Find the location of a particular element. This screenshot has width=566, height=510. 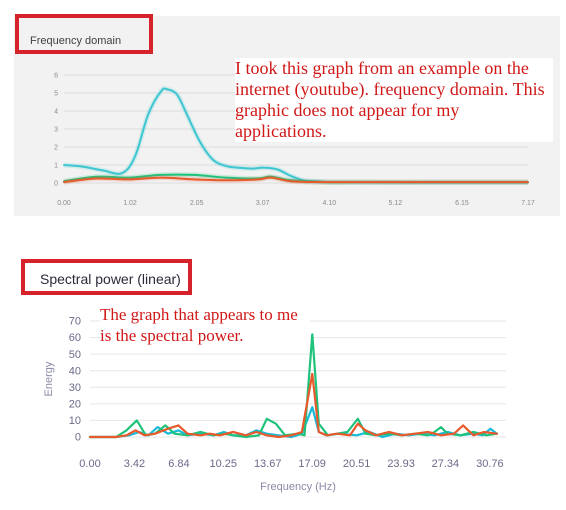

frequency-domain-title-highlight is located at coordinates (84, 34).